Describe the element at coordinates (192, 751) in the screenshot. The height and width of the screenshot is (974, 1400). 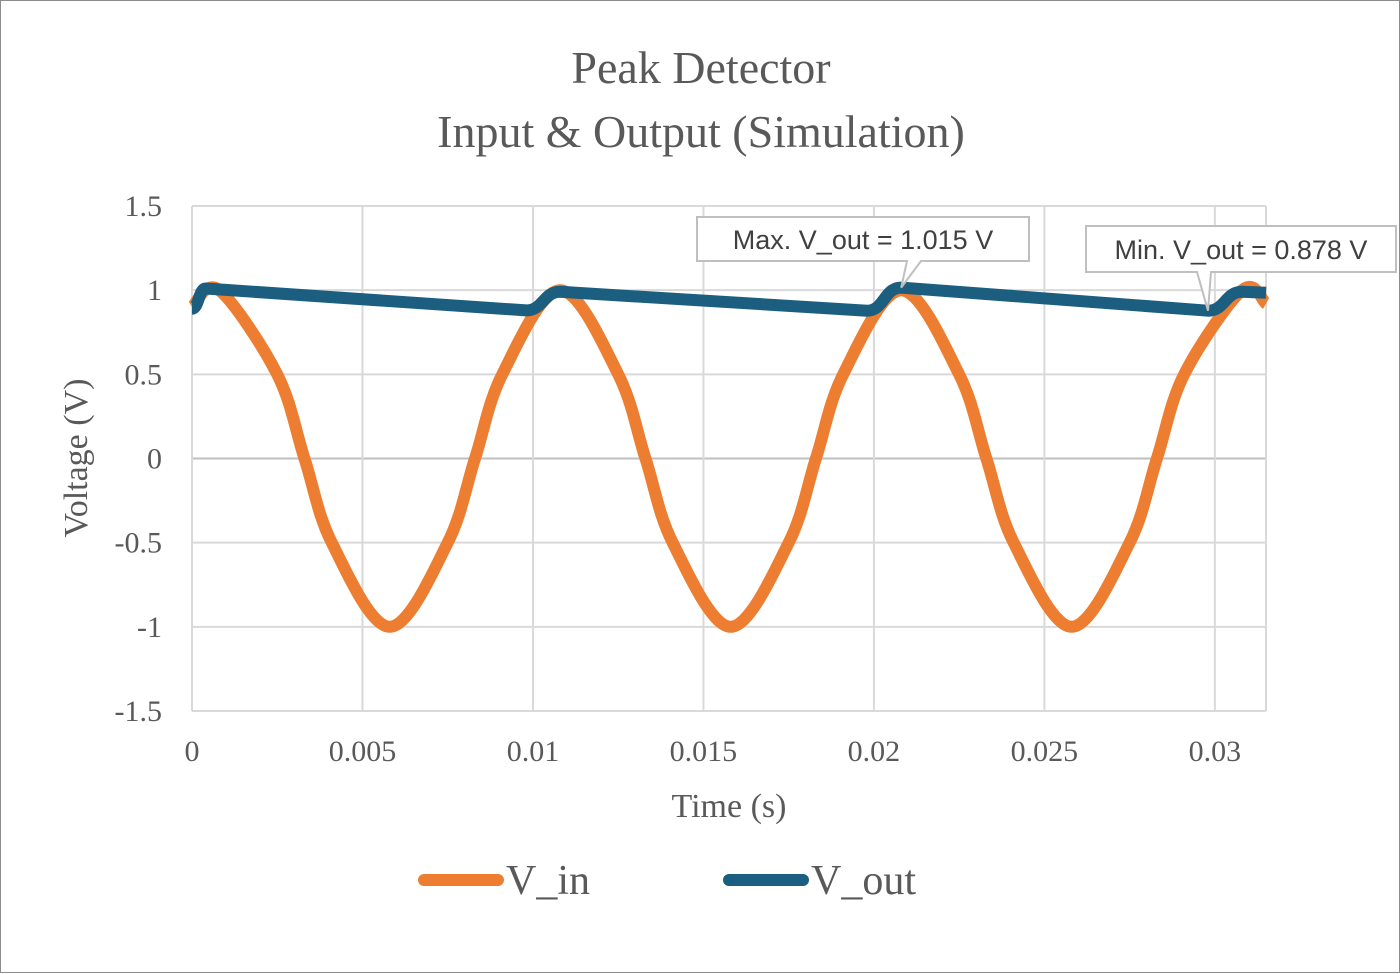
I see `x-tick-label: 0` at that location.